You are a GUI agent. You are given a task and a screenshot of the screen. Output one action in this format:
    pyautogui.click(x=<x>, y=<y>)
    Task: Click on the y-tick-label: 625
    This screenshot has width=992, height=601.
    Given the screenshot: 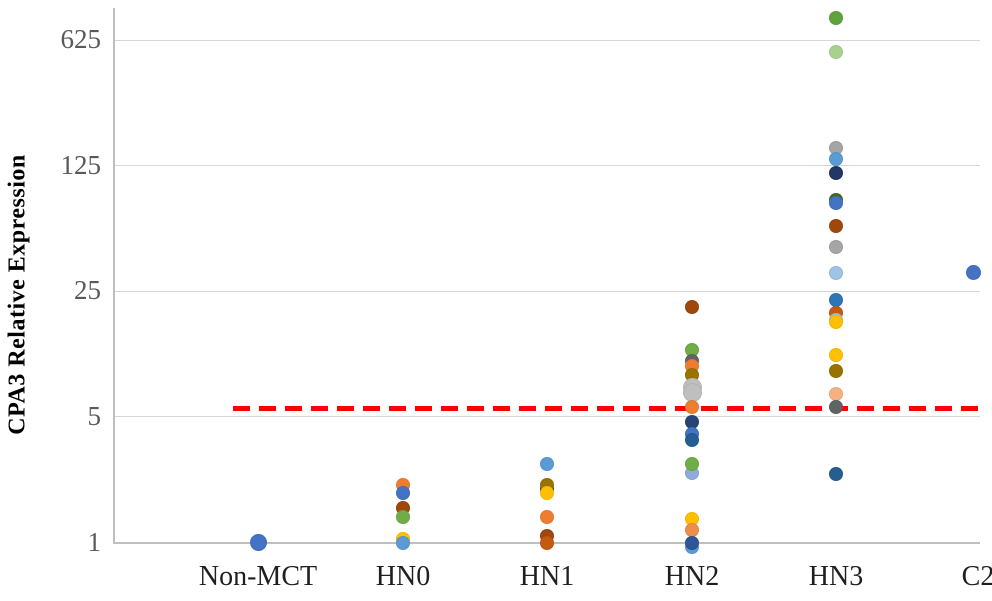 What is the action you would take?
    pyautogui.click(x=81, y=39)
    